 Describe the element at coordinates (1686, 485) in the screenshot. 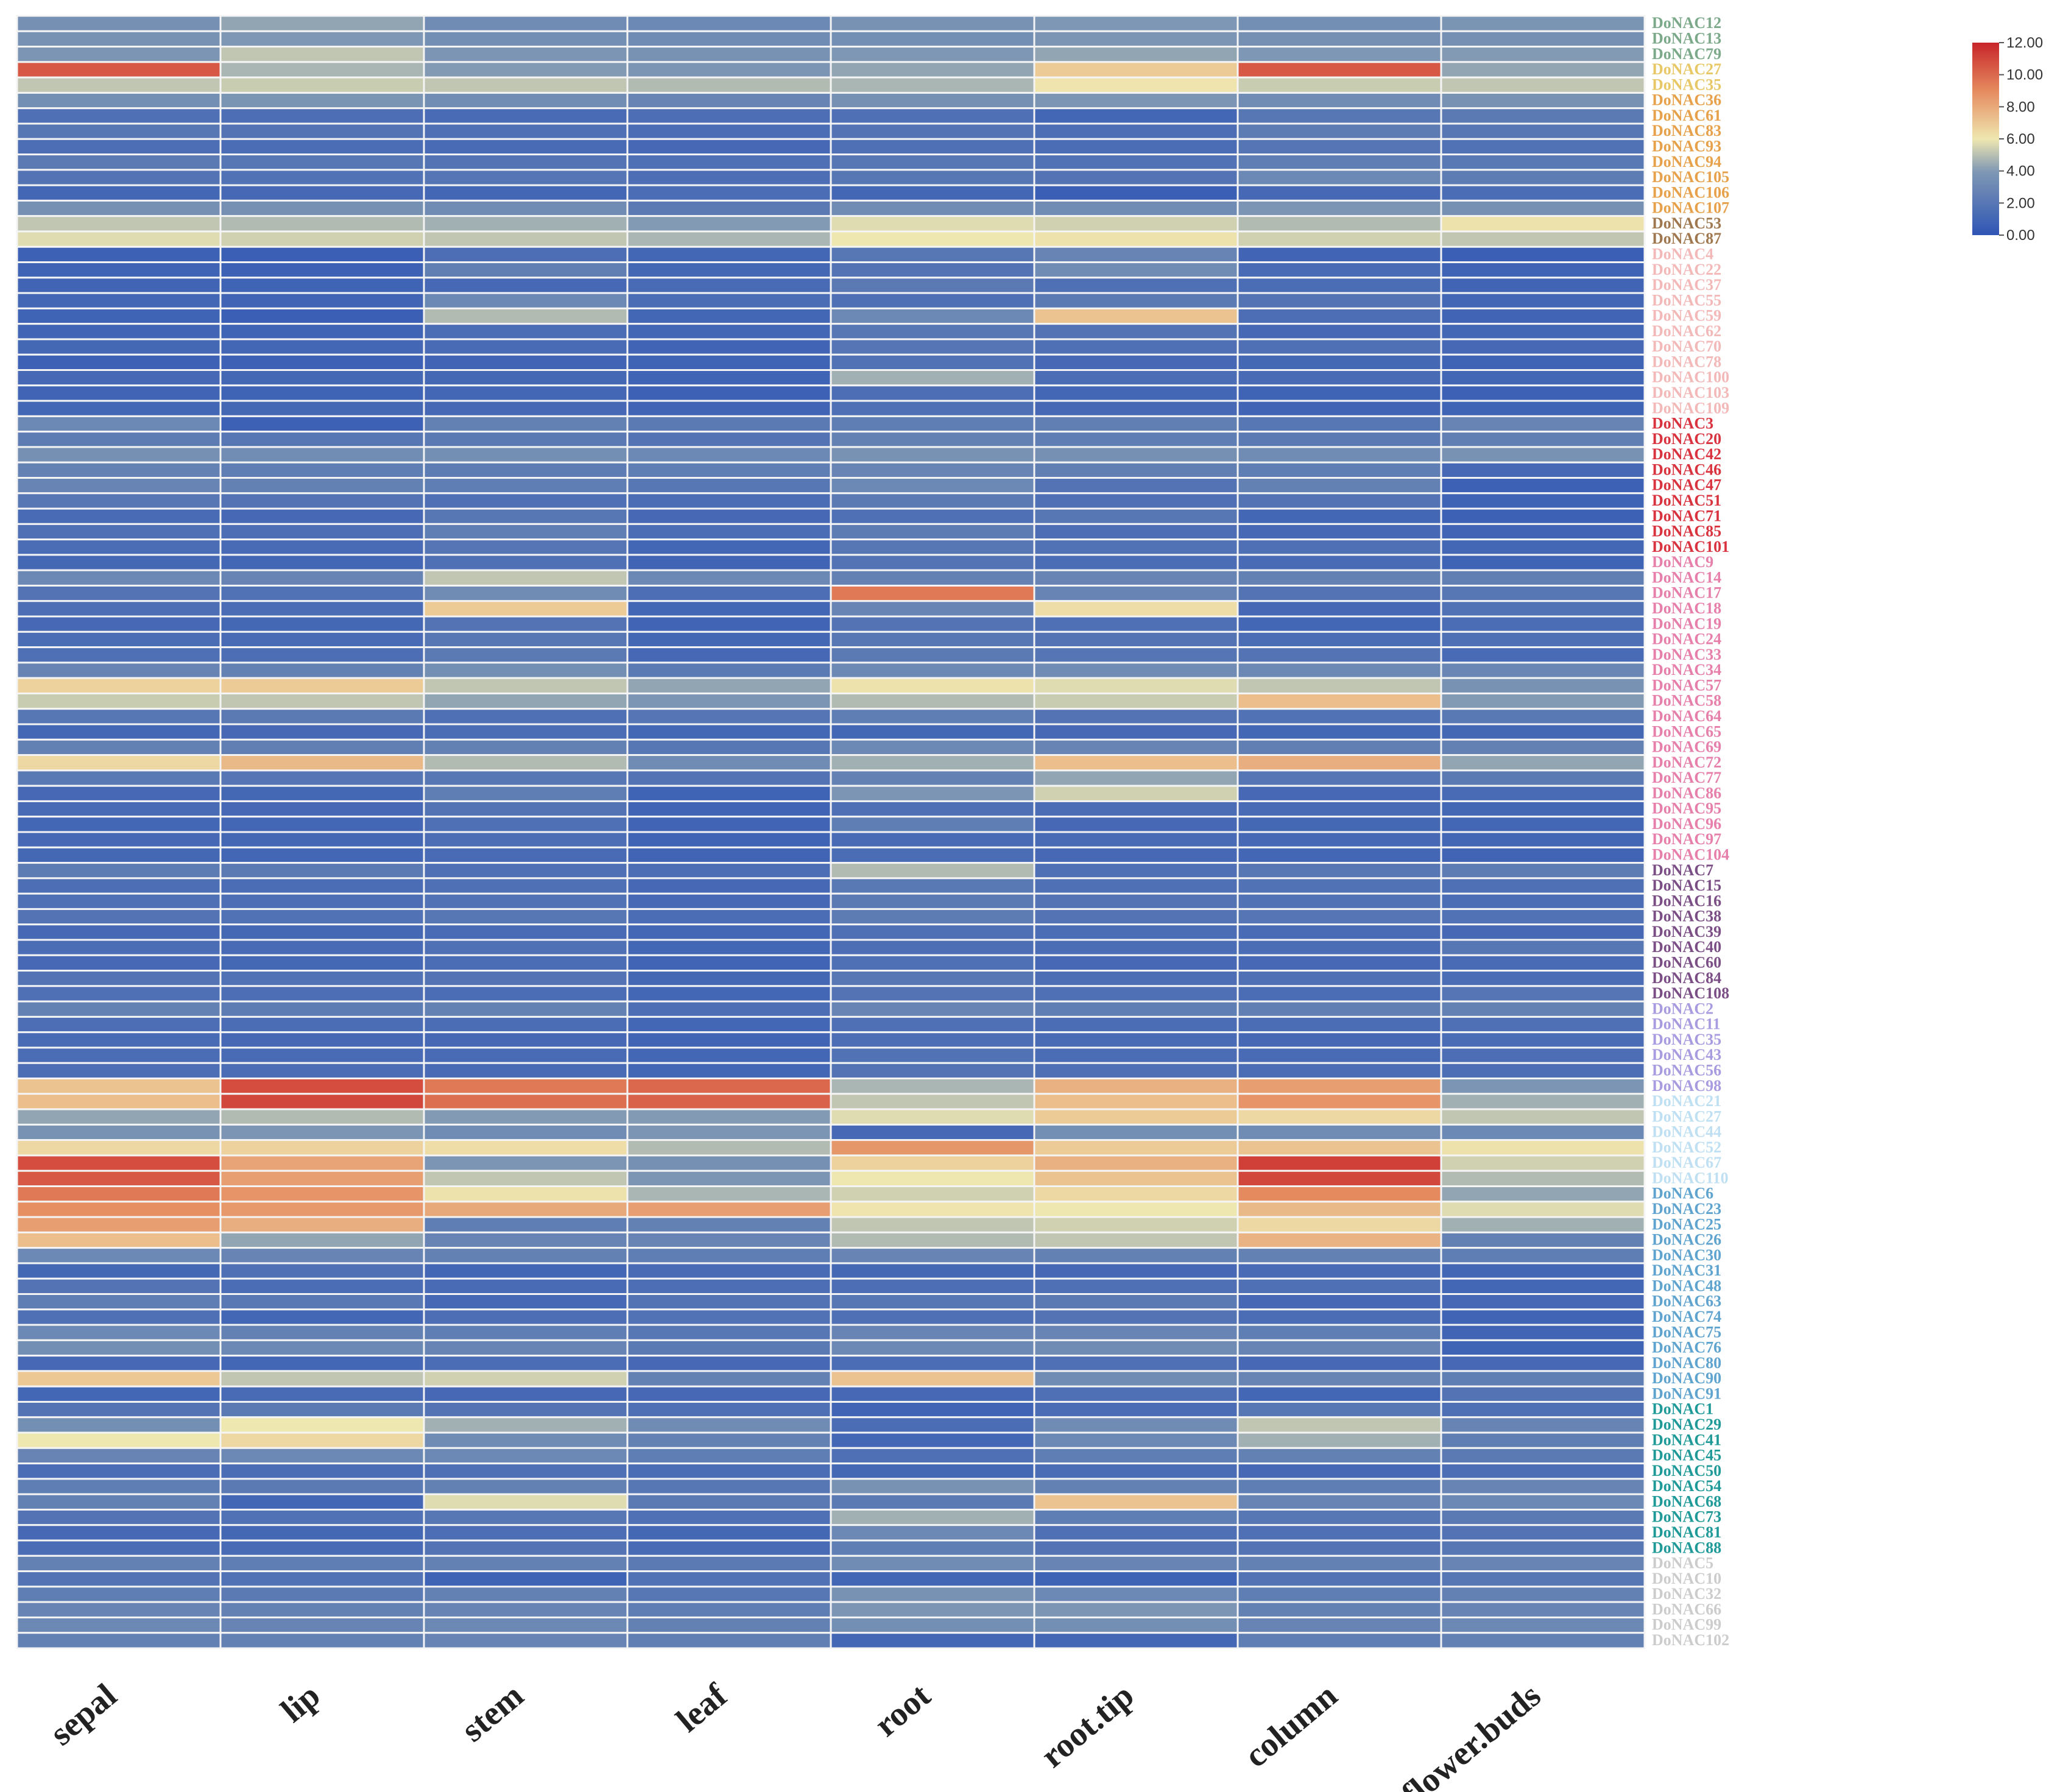

I see `row-label: DoNAC47` at that location.